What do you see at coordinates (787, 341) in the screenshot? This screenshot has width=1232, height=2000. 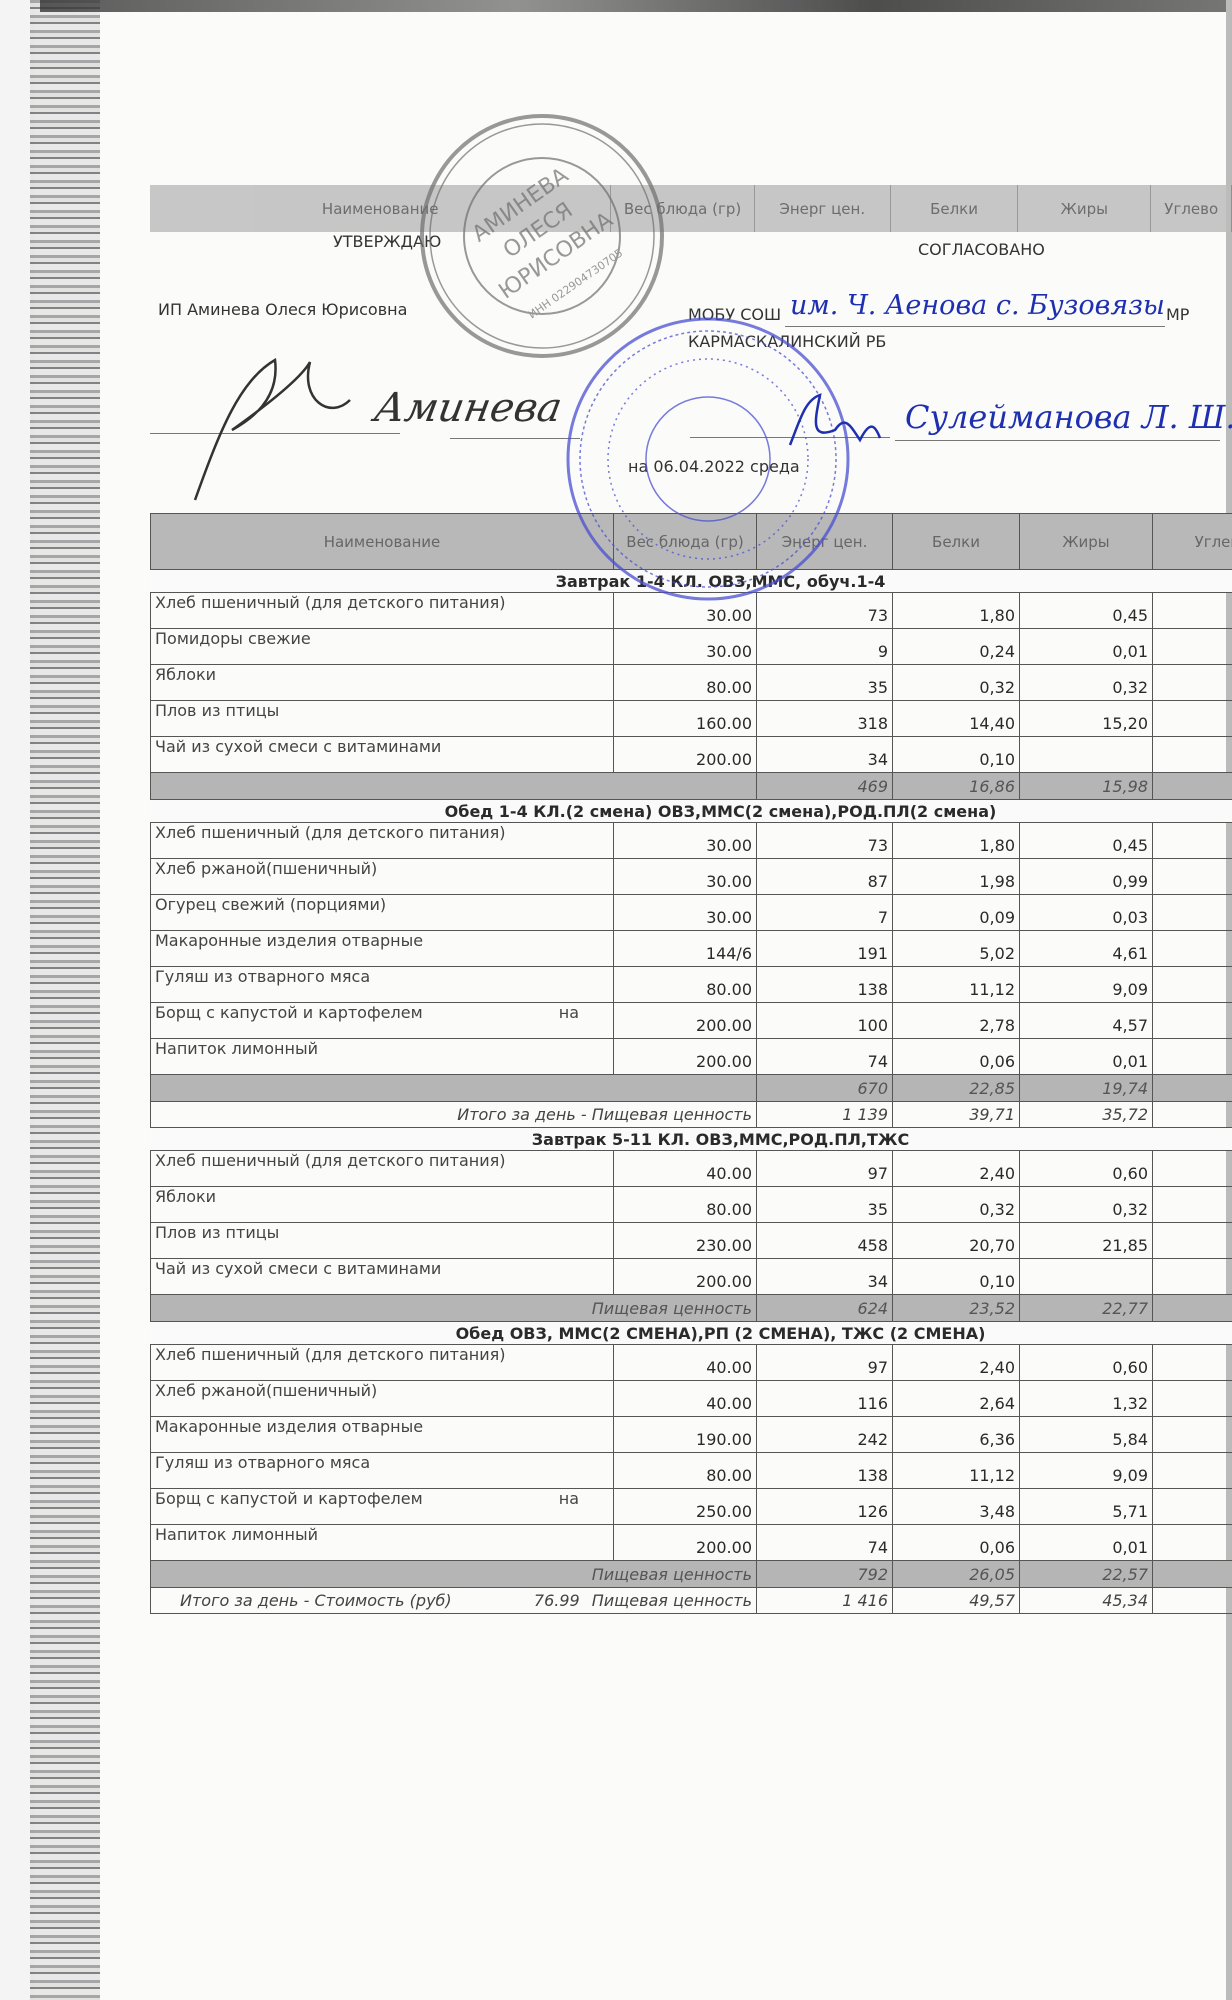 I see `right-org-line2: КАРМАСКАЛИНСКИЙ РБ` at bounding box center [787, 341].